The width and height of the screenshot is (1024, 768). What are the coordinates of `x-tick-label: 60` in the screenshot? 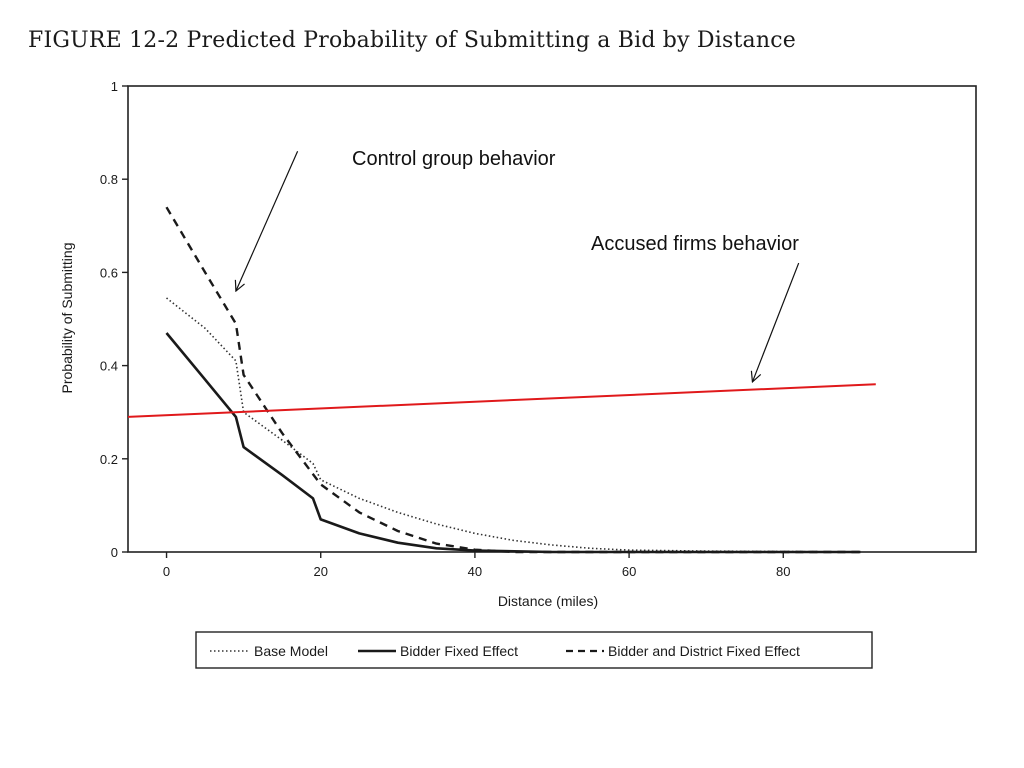 It's located at (629, 571).